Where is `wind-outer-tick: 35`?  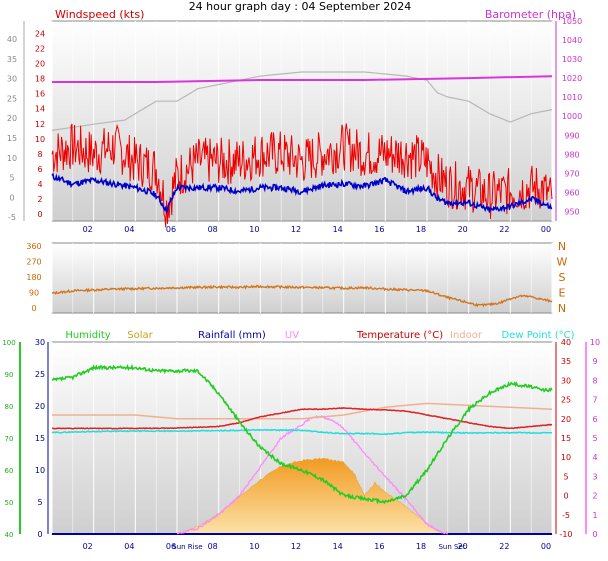 wind-outer-tick: 35 is located at coordinates (12, 59).